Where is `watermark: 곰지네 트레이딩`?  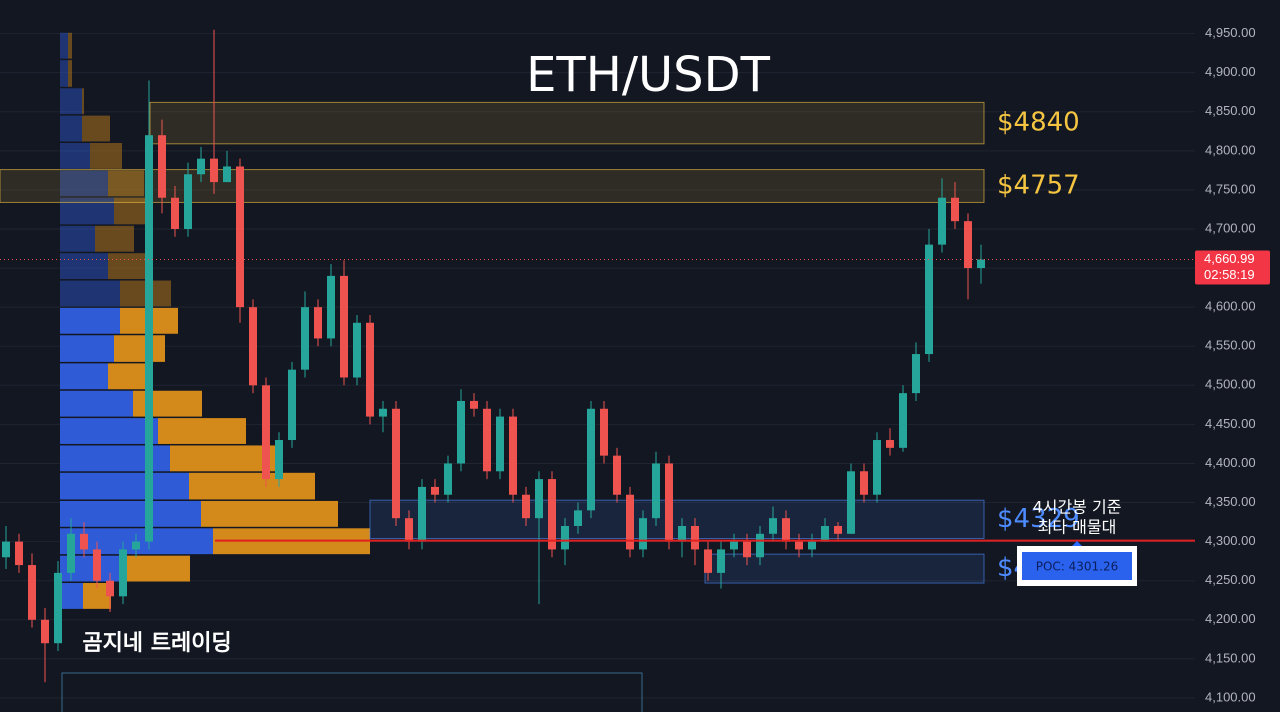 watermark: 곰지네 트레이딩 is located at coordinates (156, 643).